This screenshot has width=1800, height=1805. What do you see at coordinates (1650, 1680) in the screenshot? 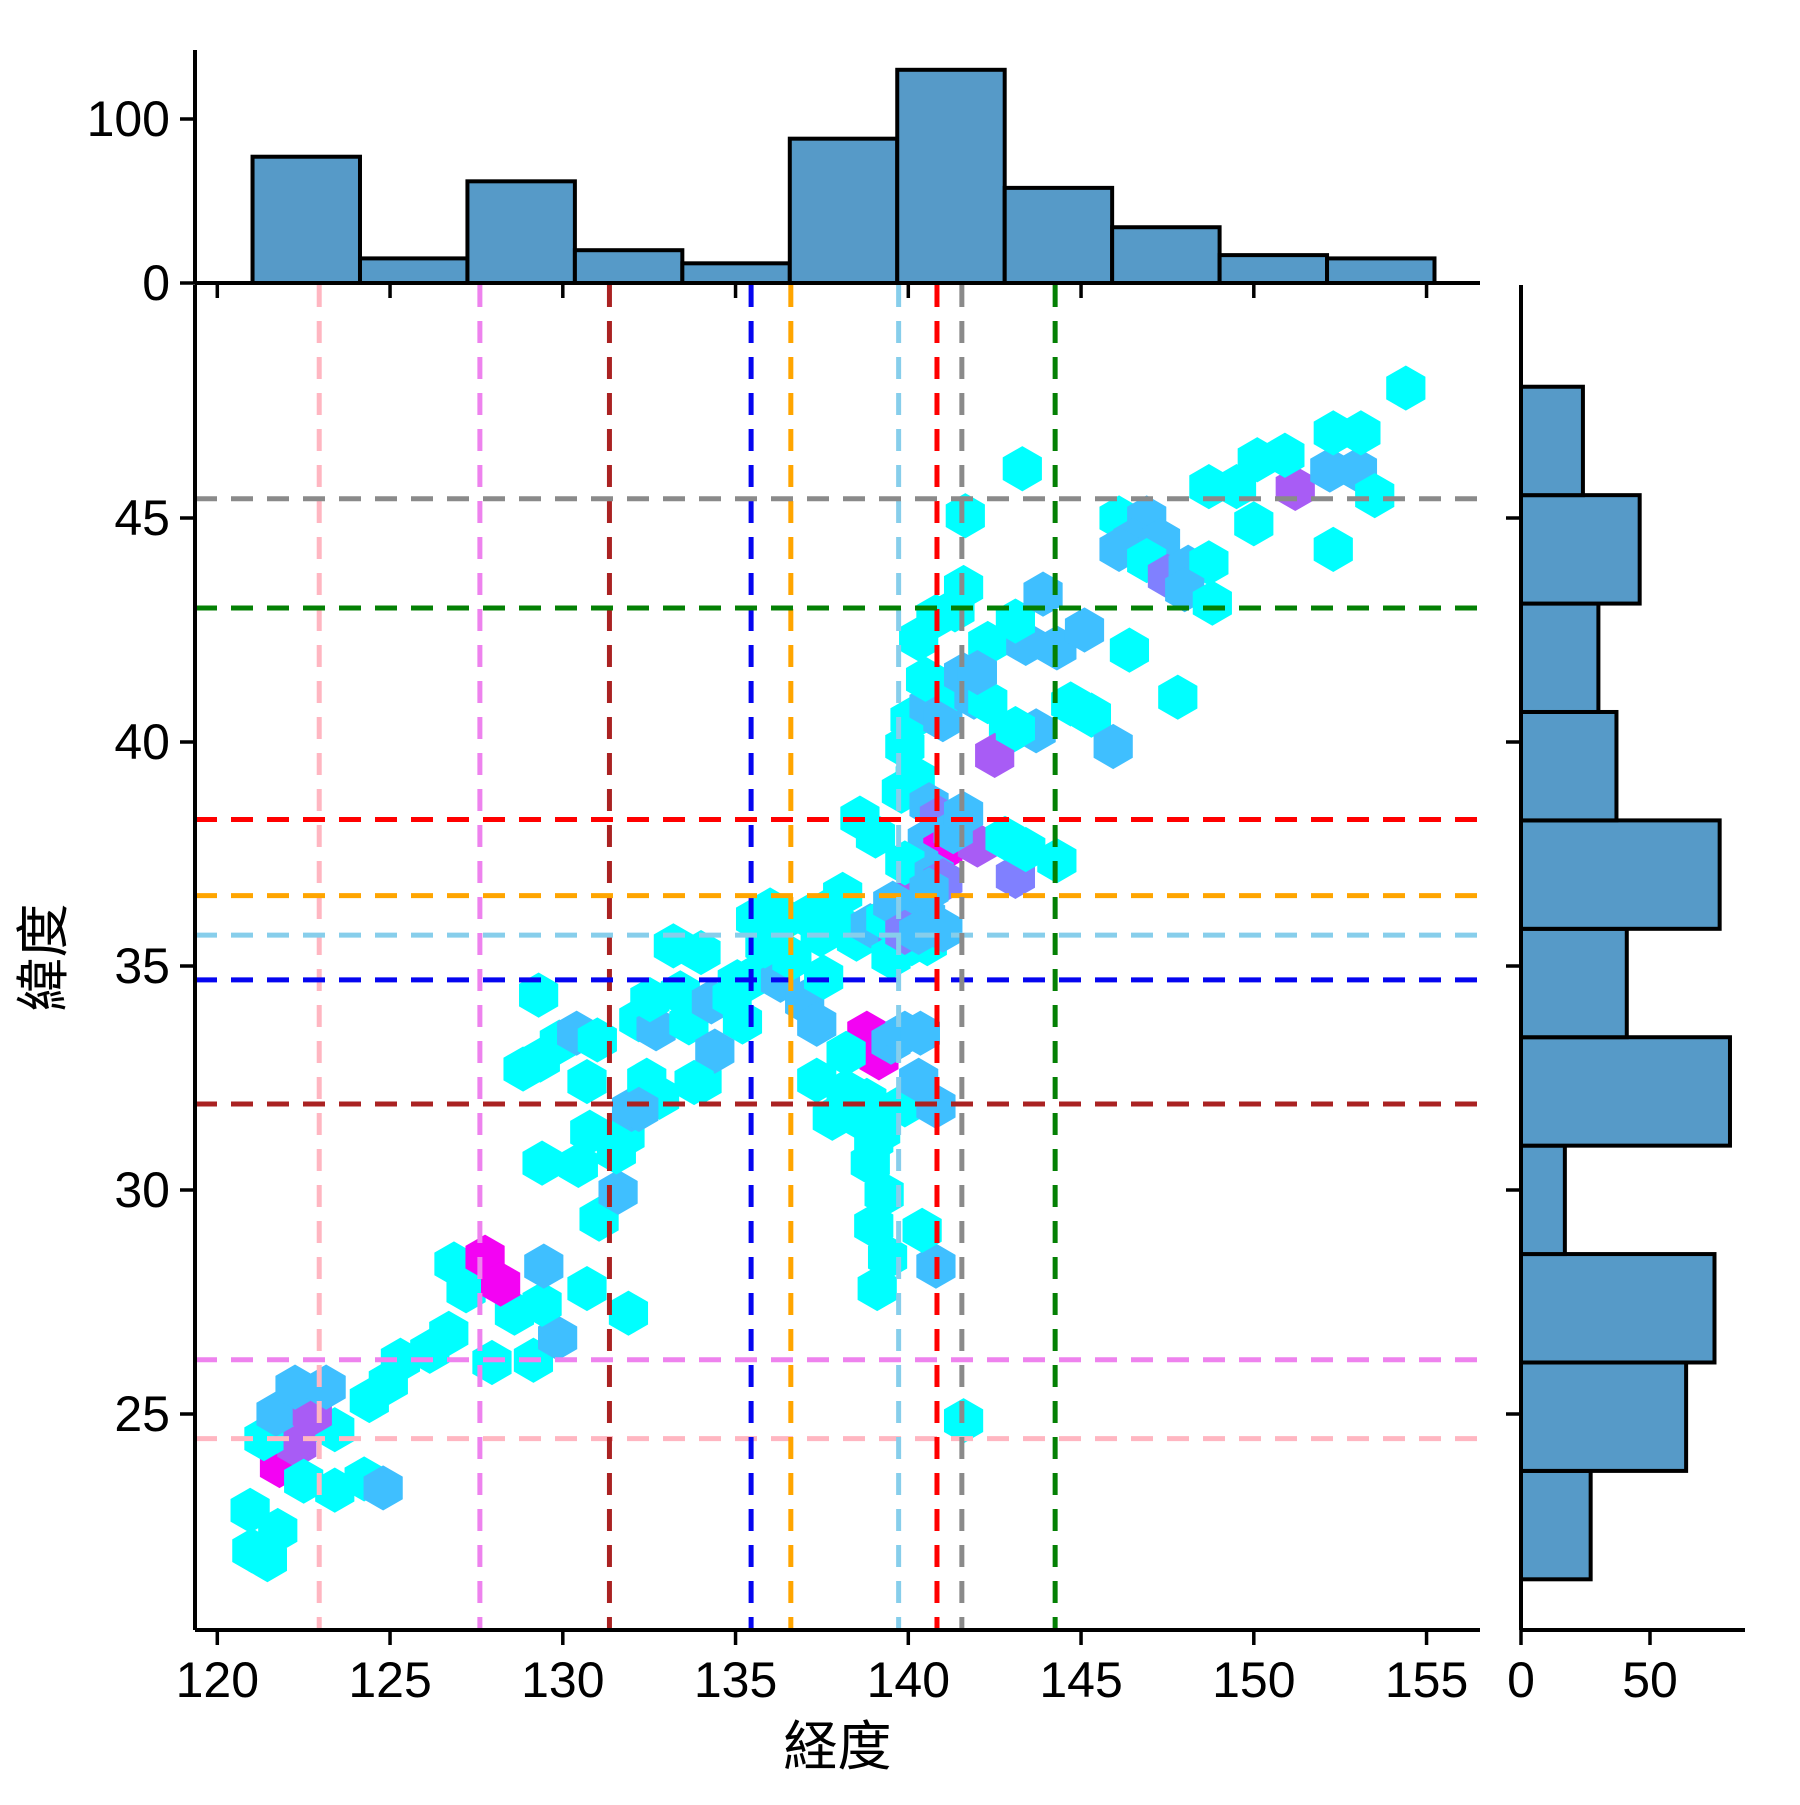
I see `right-hist-xtick-label: 50` at bounding box center [1650, 1680].